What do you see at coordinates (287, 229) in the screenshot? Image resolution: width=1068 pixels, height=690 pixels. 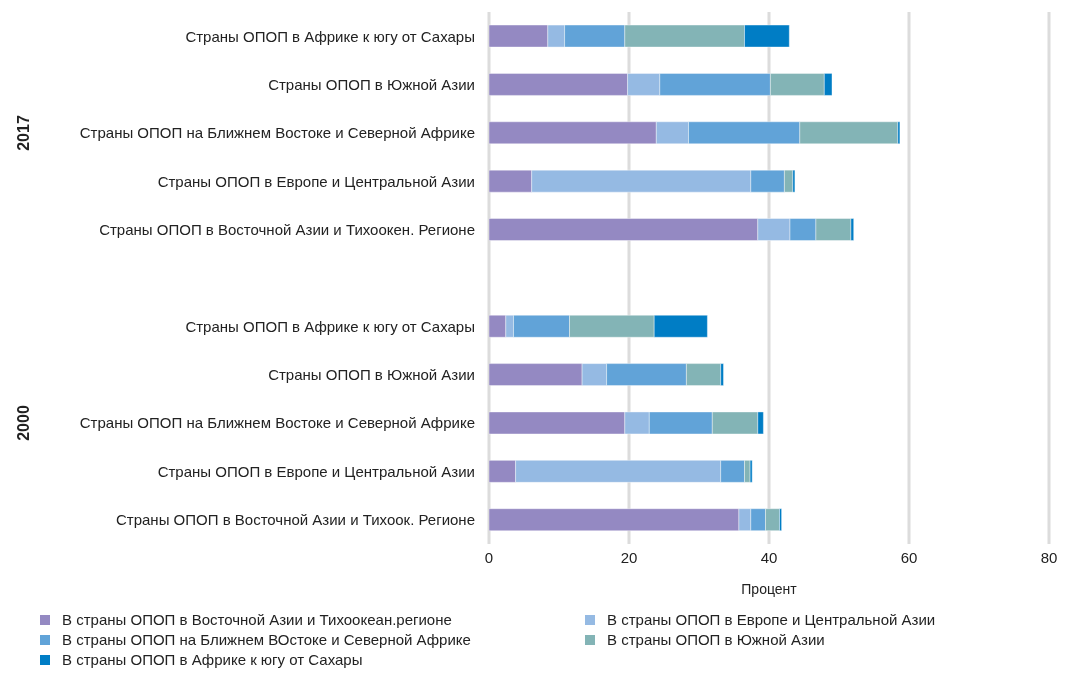 I see `y-tick-label: Страны ОПОП в Восточной Азии и Тихоокен. Регионе` at bounding box center [287, 229].